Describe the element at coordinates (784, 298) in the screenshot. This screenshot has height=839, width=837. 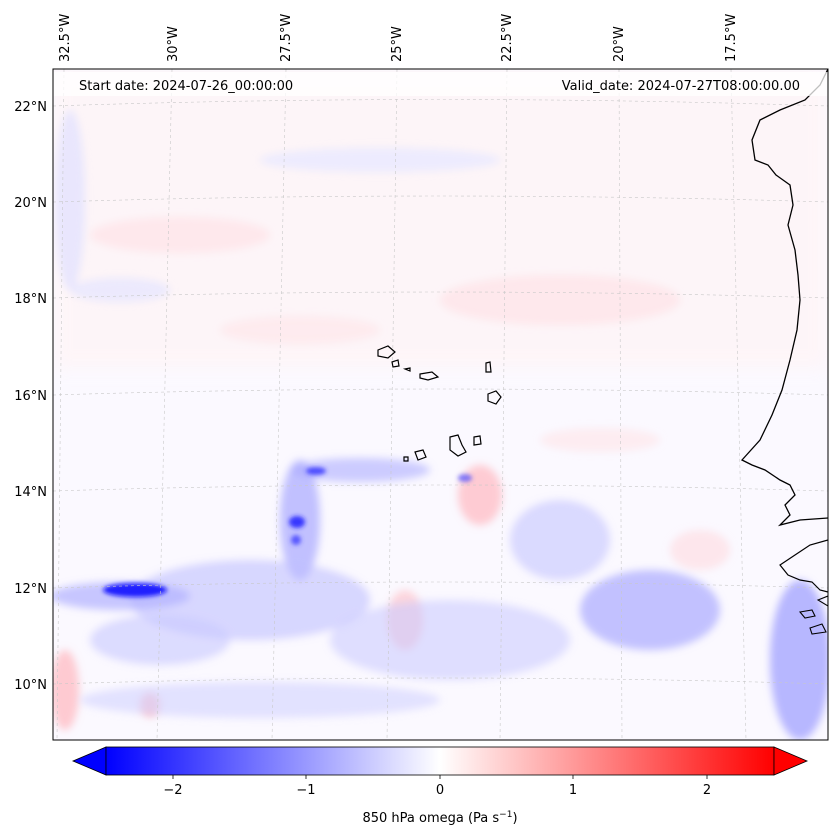
I see `africa-coastline` at that location.